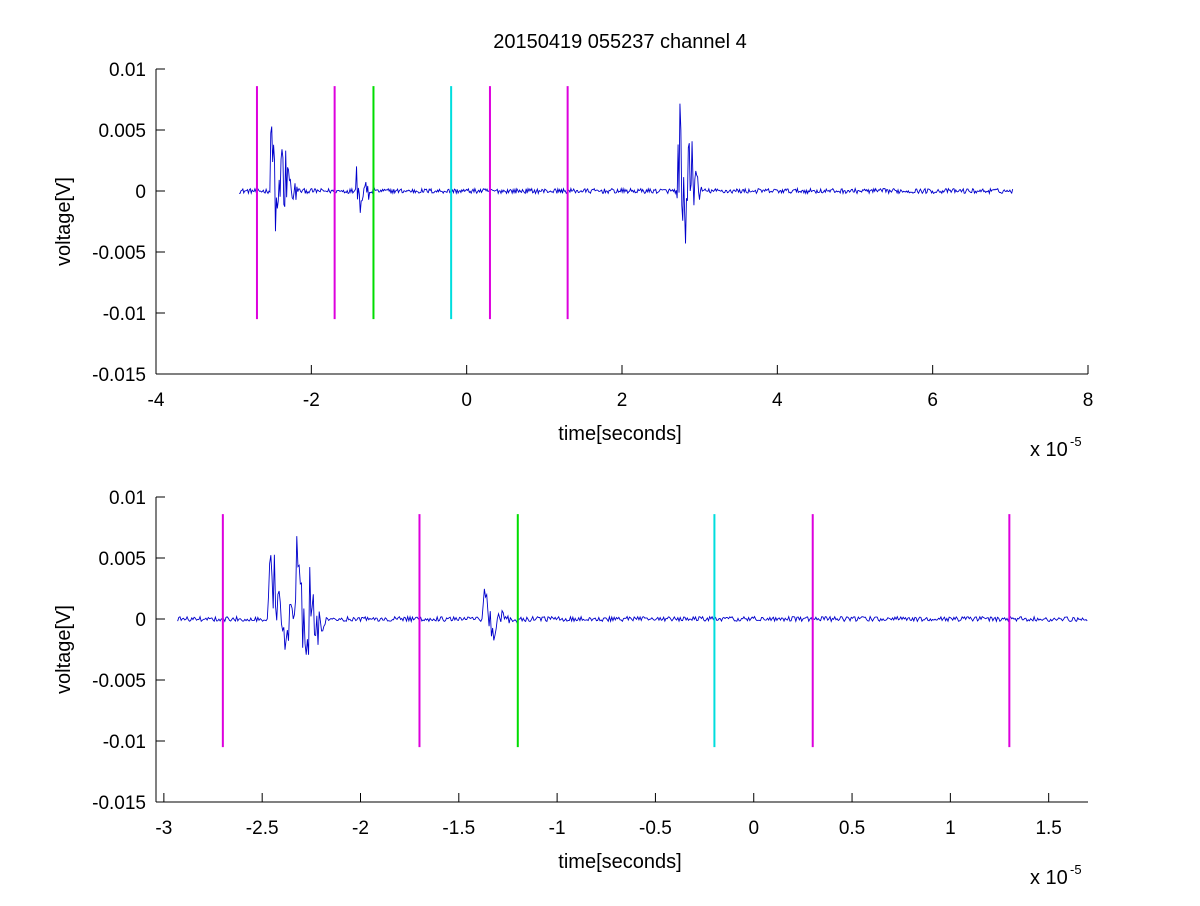 This screenshot has width=1200, height=906. I want to click on x-tick-label: 0.5, so click(852, 828).